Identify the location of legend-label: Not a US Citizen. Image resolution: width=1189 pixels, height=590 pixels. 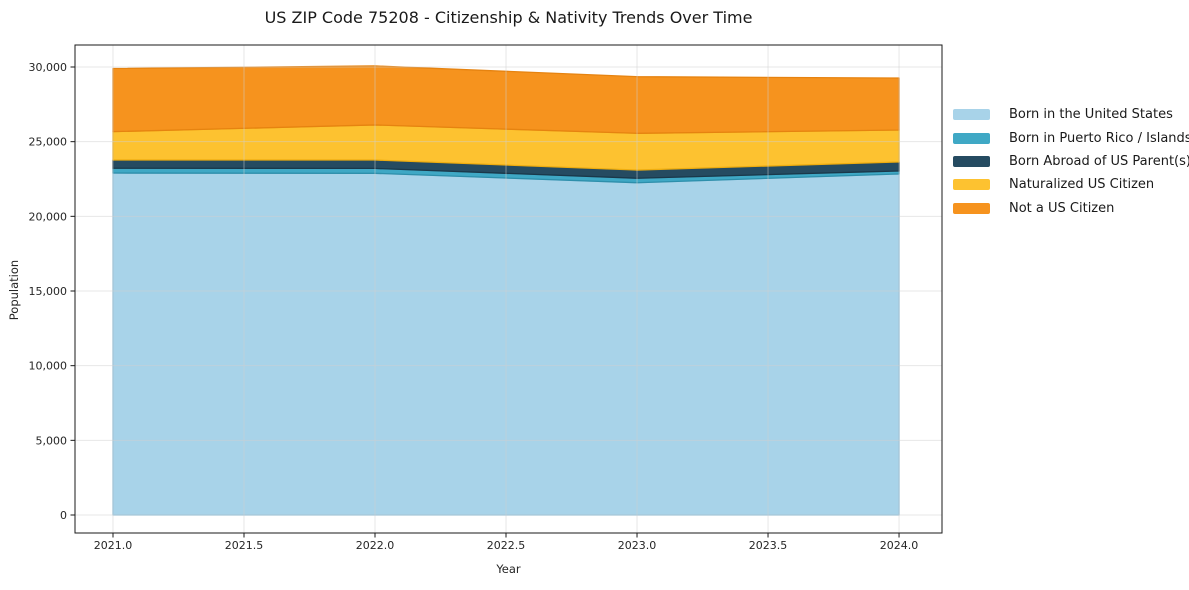
(1062, 208).